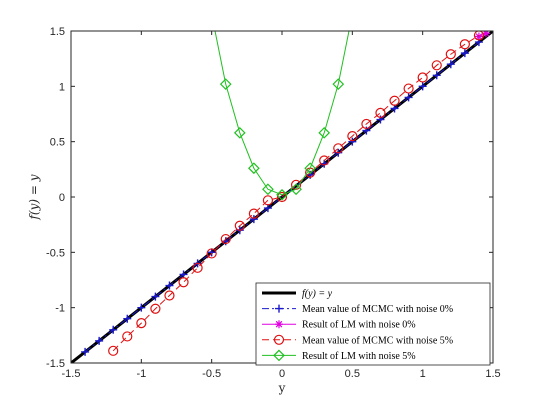 This screenshot has width=545, height=409. I want to click on y-tick-label: 0.5, so click(57, 143).